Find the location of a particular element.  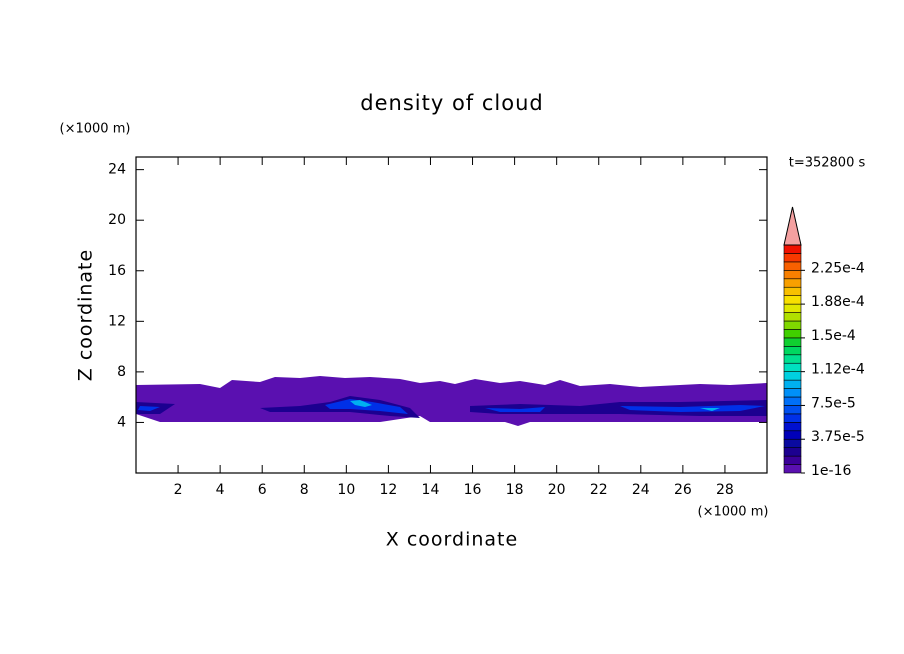

colorbar-tick-label: 1.88e-4 is located at coordinates (838, 302).